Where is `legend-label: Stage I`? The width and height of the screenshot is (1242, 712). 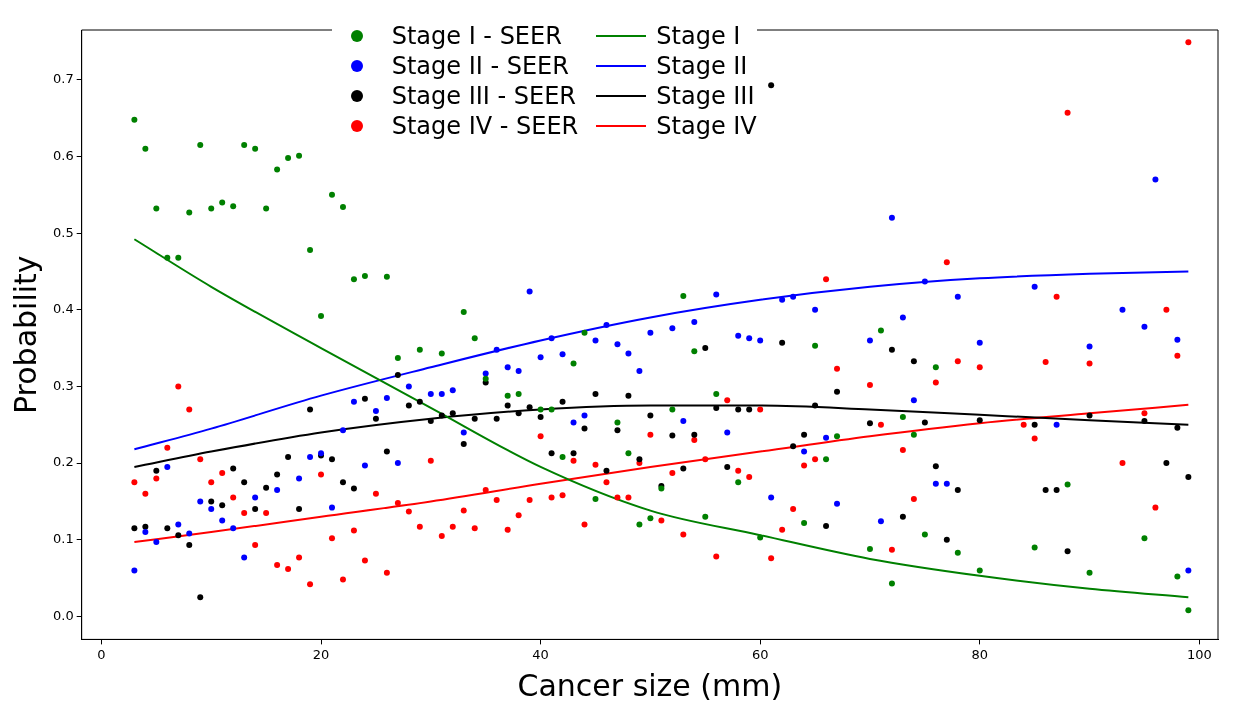 legend-label: Stage I is located at coordinates (698, 36).